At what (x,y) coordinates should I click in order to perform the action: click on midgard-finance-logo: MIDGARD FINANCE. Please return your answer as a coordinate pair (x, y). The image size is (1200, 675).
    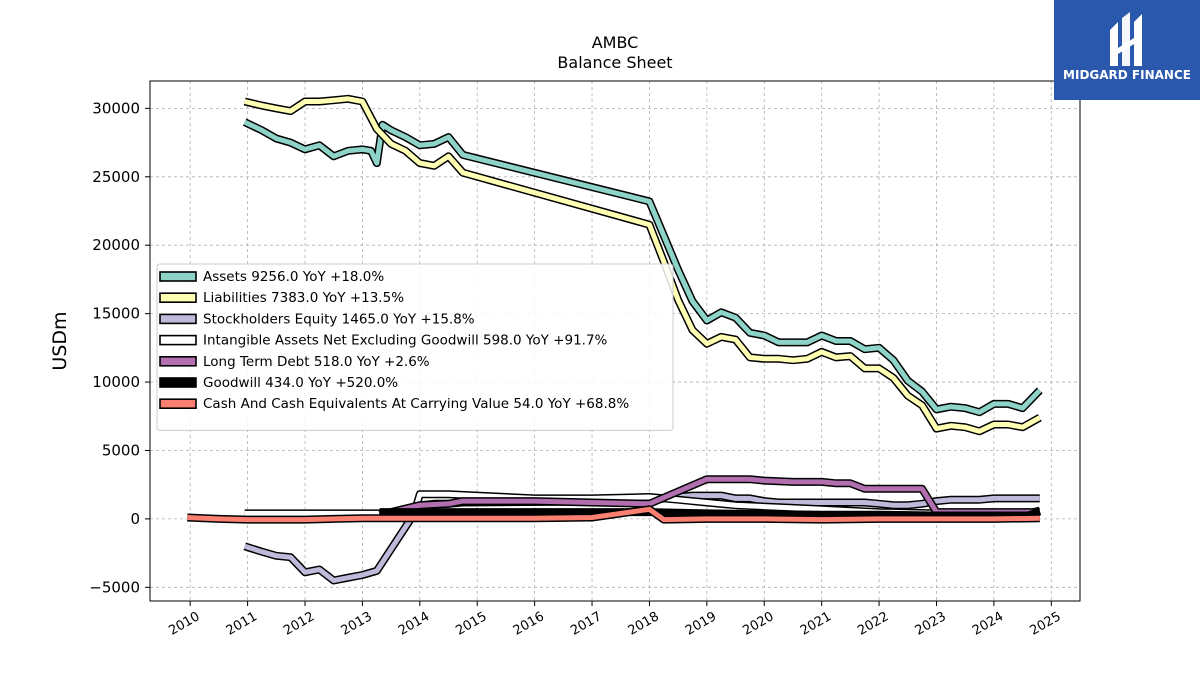
    Looking at the image, I should click on (1127, 50).